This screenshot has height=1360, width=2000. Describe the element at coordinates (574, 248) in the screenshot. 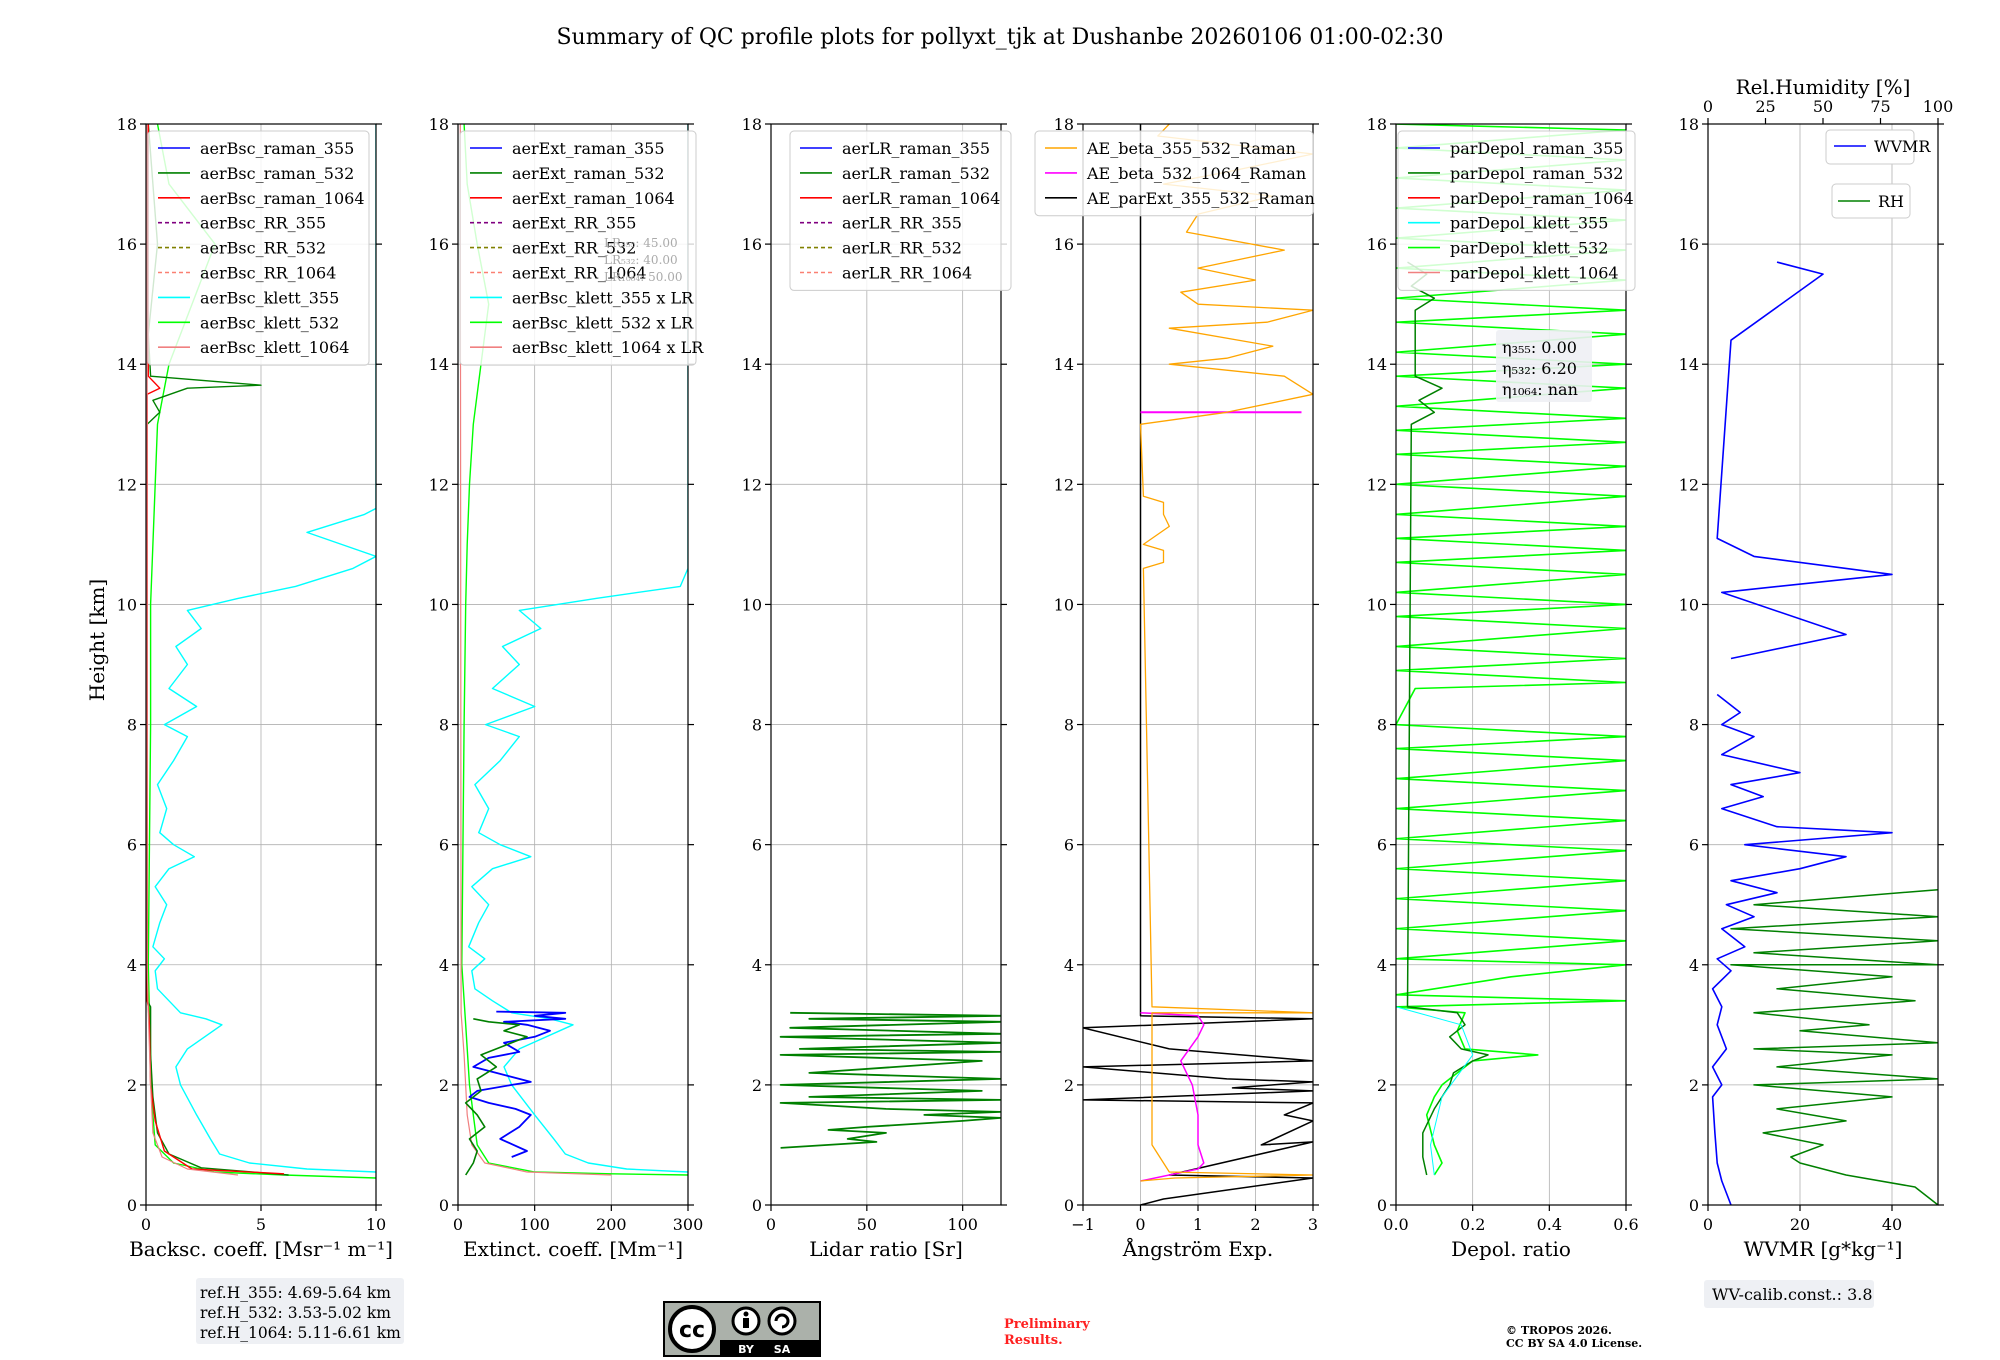

I see `legend-label: aerExt_RR_532` at that location.